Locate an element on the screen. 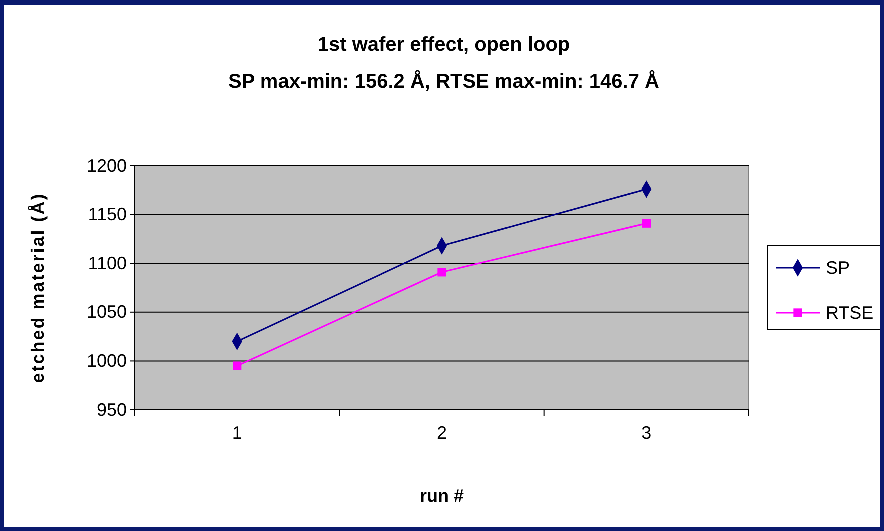  x-tick-label: 2 is located at coordinates (442, 432).